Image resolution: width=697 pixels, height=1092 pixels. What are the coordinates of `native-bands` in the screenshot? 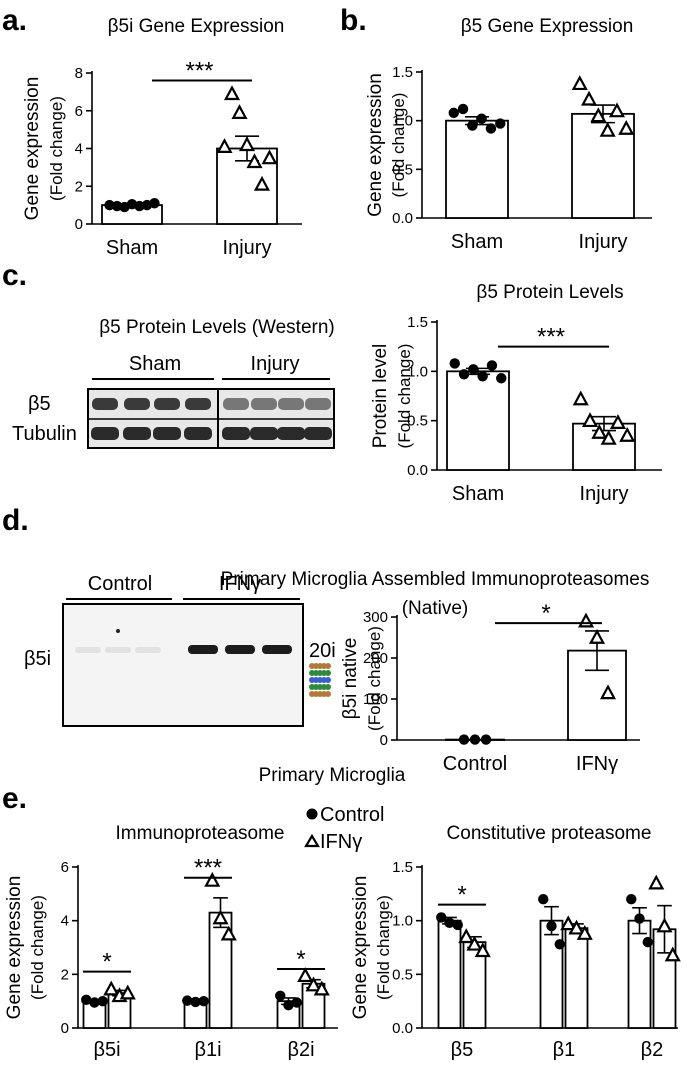 It's located at (183, 641).